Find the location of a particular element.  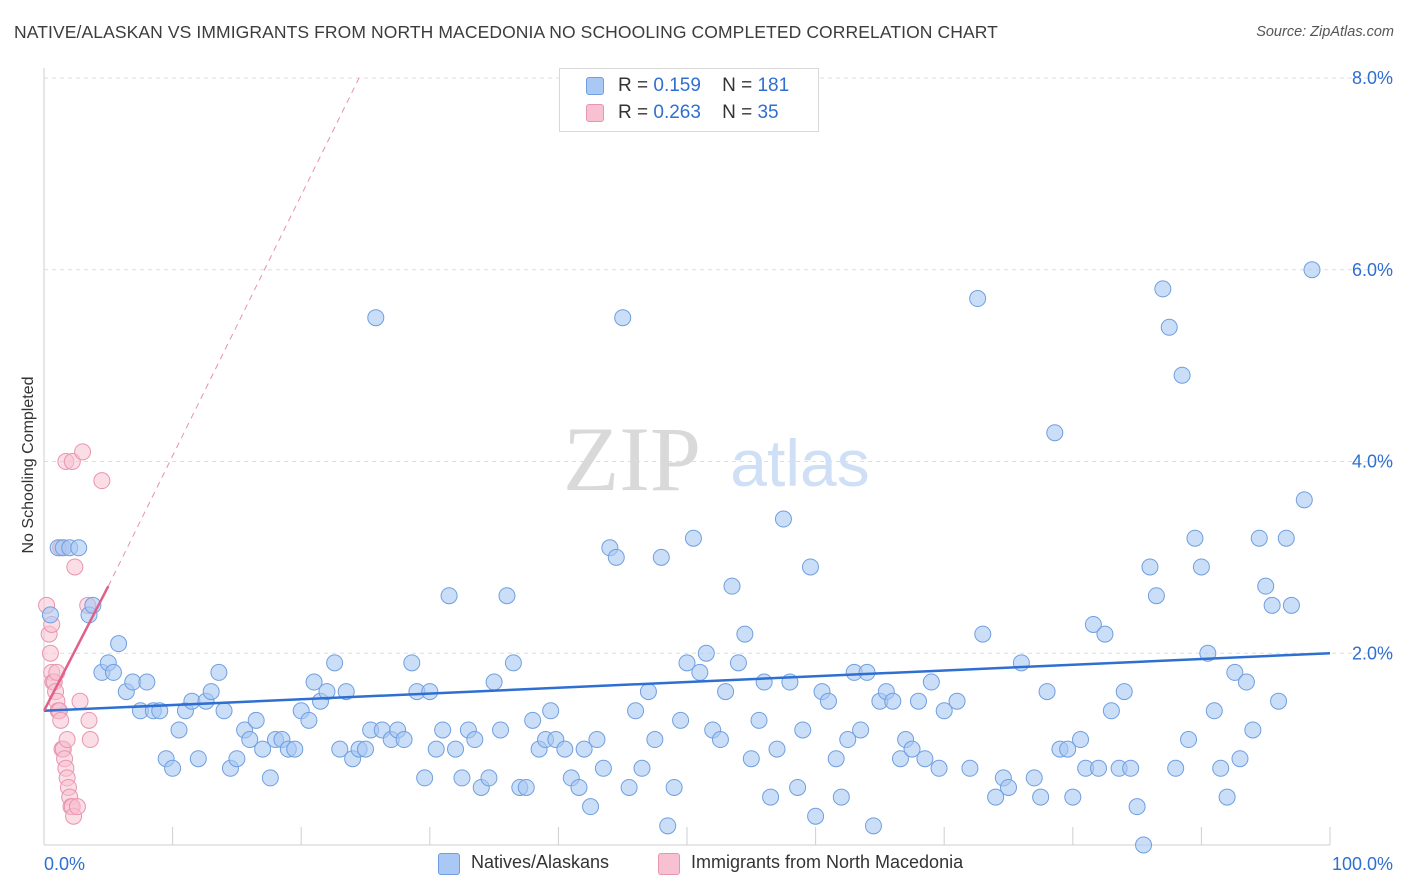

pink-series-points is located at coordinates (74, 634).